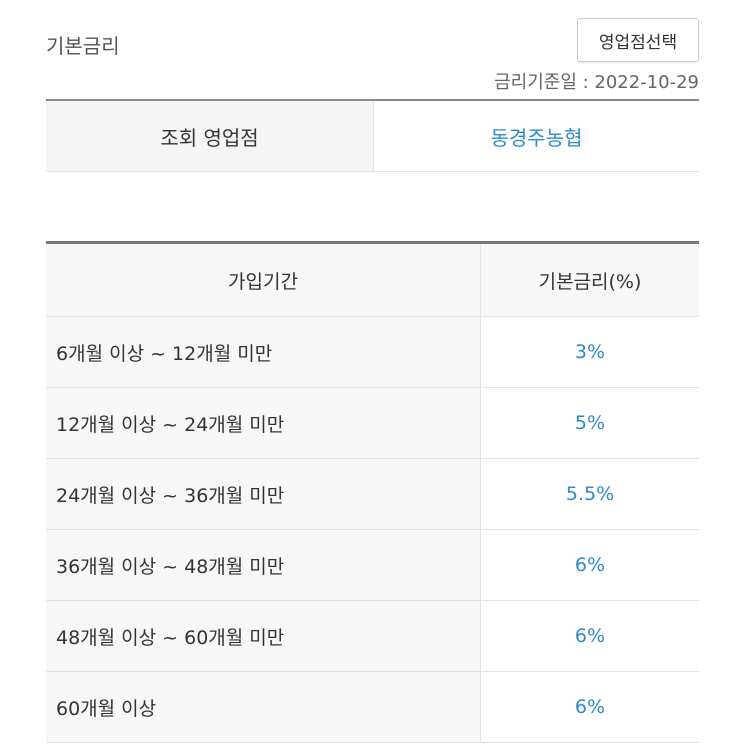 The width and height of the screenshot is (743, 755). I want to click on table-row: 6개월 이상 ~ 12개월 미만 3%, so click(372, 352).